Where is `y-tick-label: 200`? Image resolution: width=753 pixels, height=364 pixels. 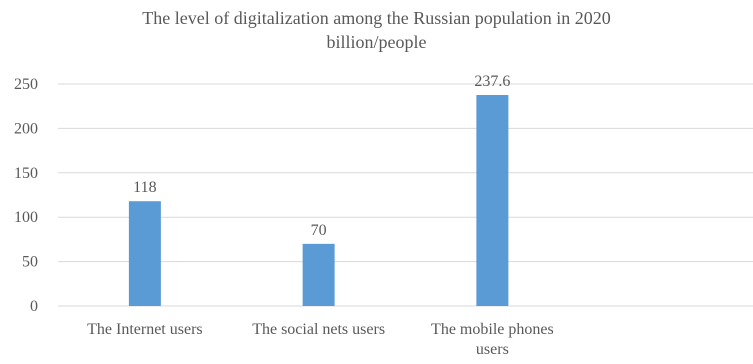
y-tick-label: 200 is located at coordinates (26, 128).